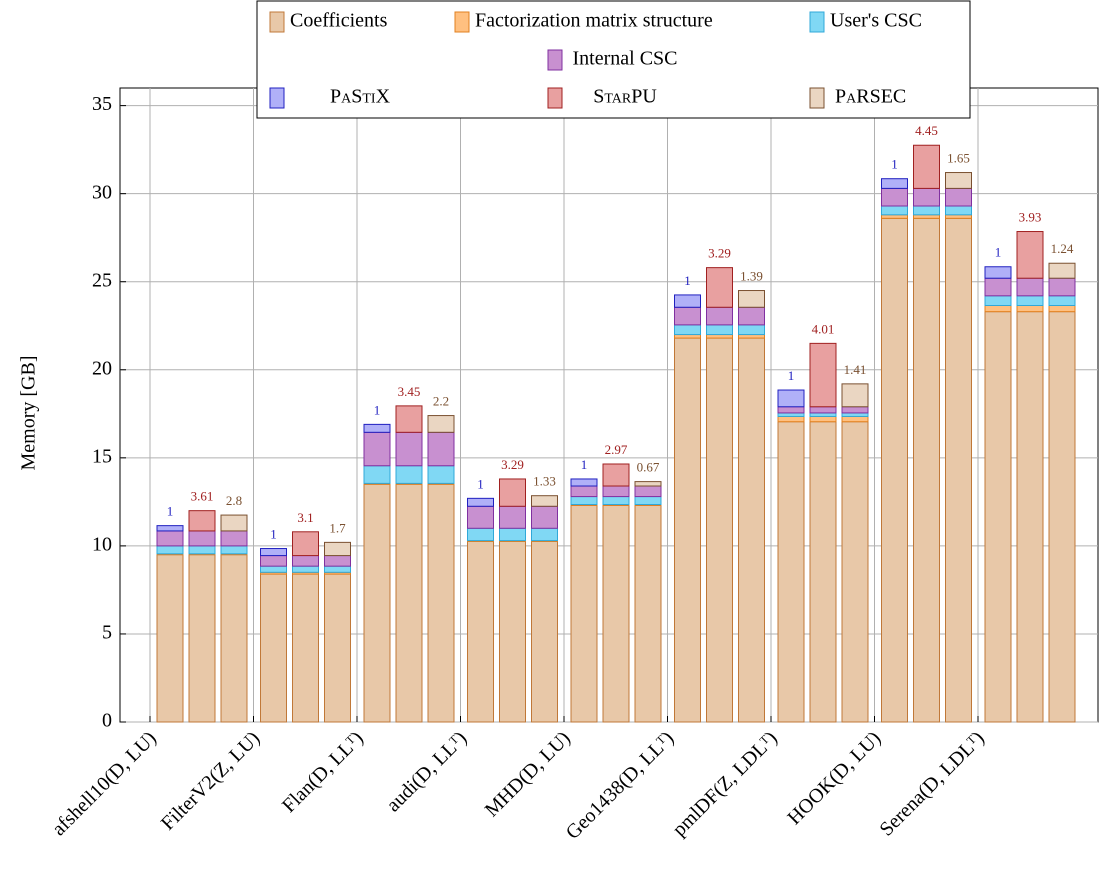 The height and width of the screenshot is (888, 1100). Describe the element at coordinates (210, 780) in the screenshot. I see `x-tick-label: FilterV2(Z, LU)` at that location.